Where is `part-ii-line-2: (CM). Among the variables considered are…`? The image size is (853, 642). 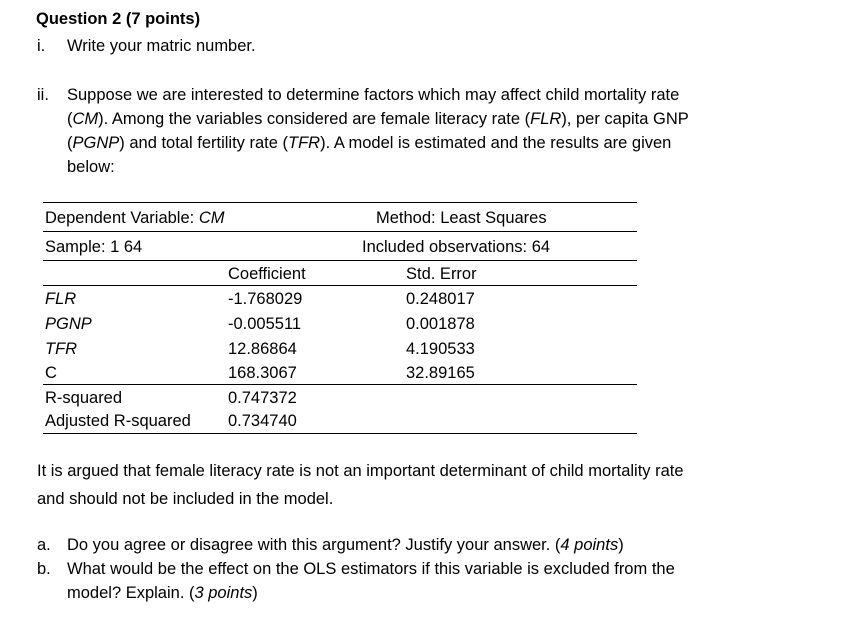
part-ii-line-2: (CM). Among the variables considered are… is located at coordinates (378, 119).